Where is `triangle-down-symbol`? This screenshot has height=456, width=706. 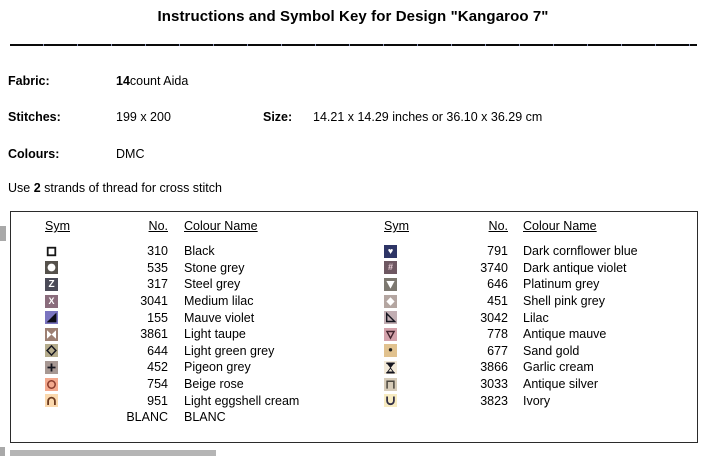 triangle-down-symbol is located at coordinates (390, 284).